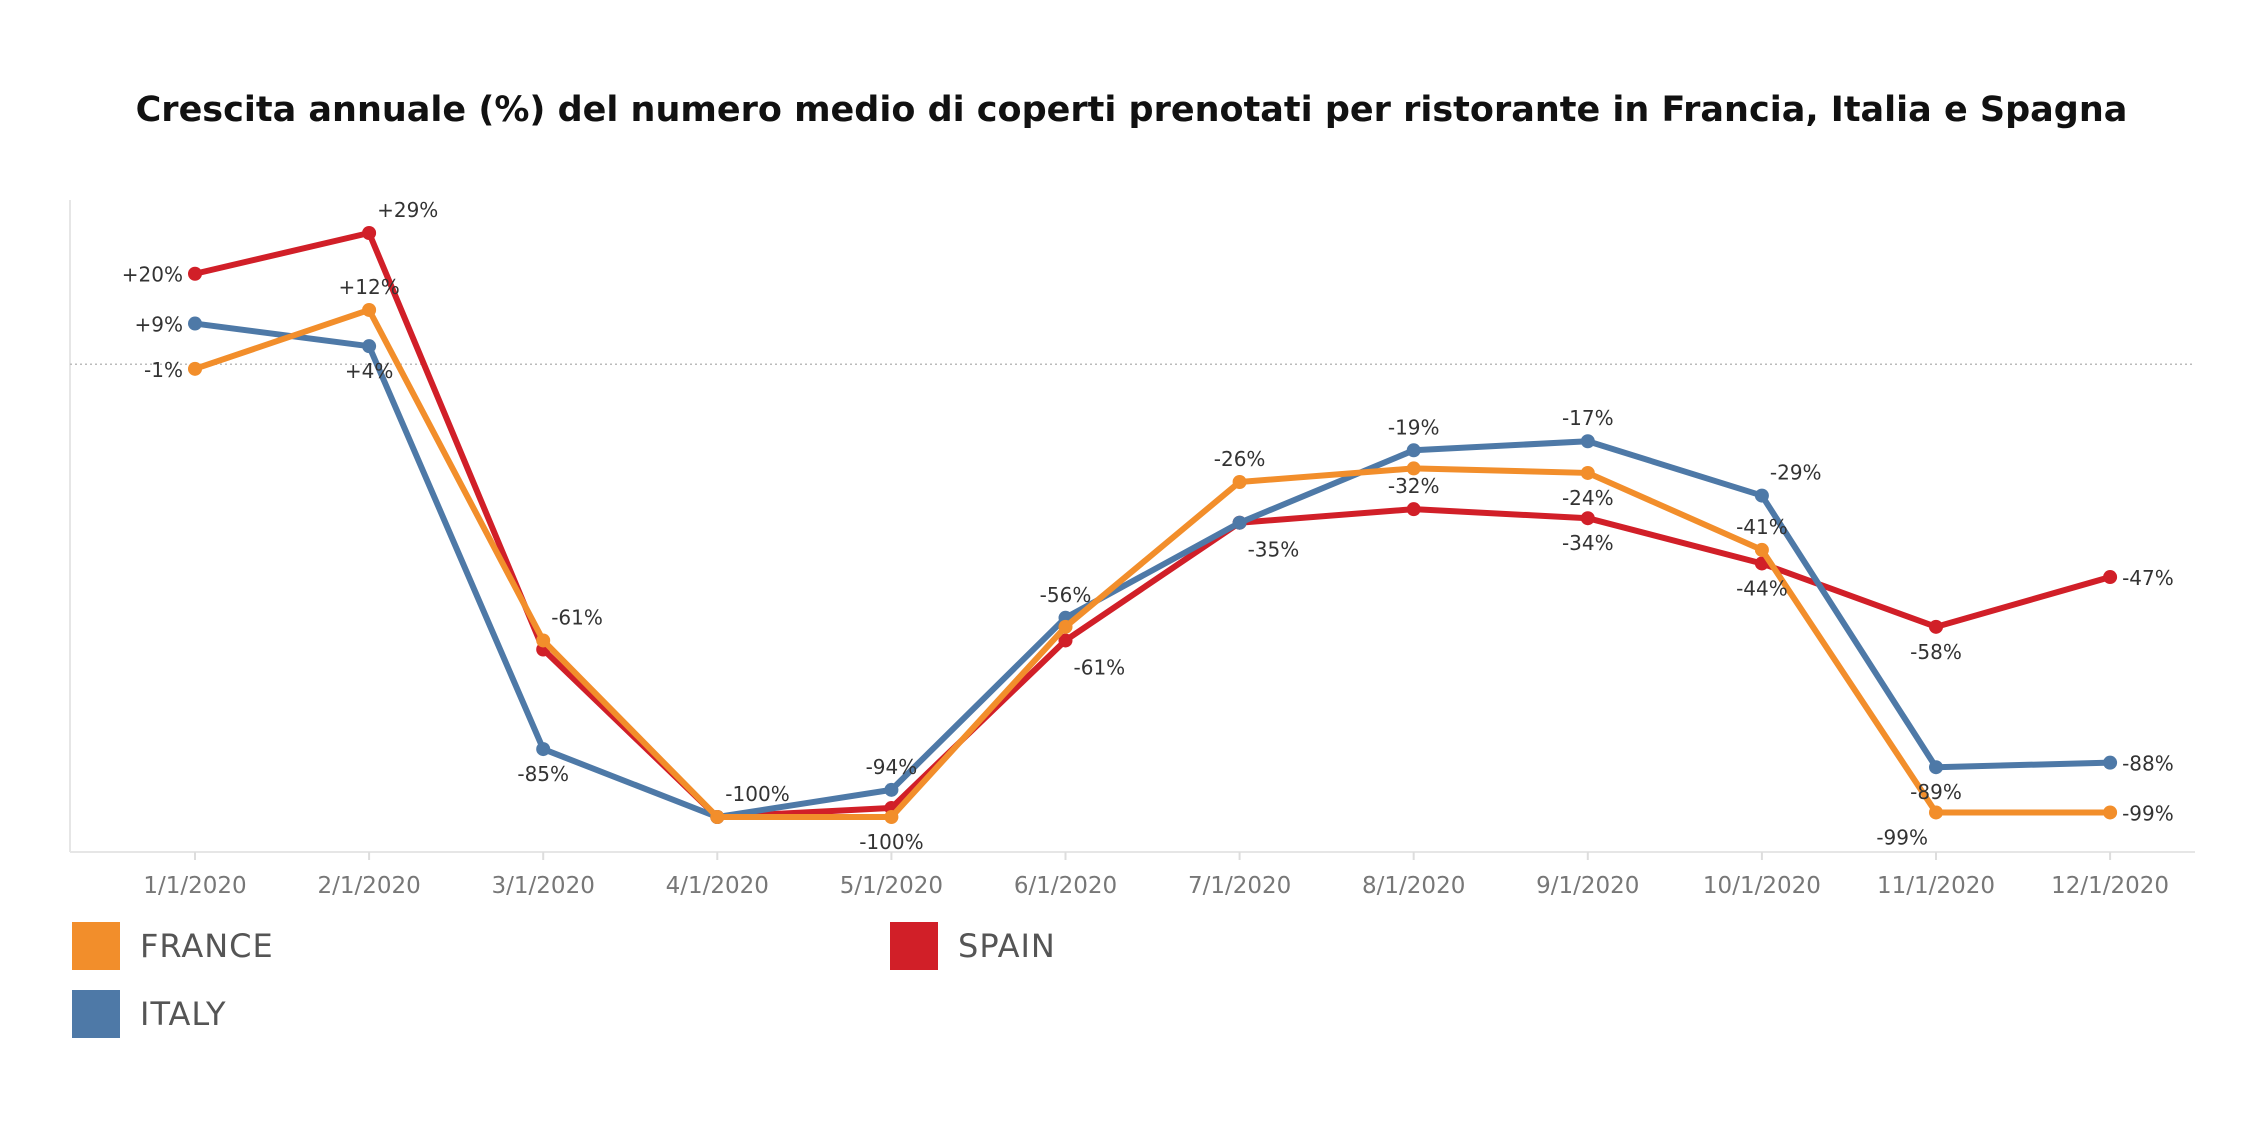  I want to click on data-label-spain: -32%, so click(1414, 486).